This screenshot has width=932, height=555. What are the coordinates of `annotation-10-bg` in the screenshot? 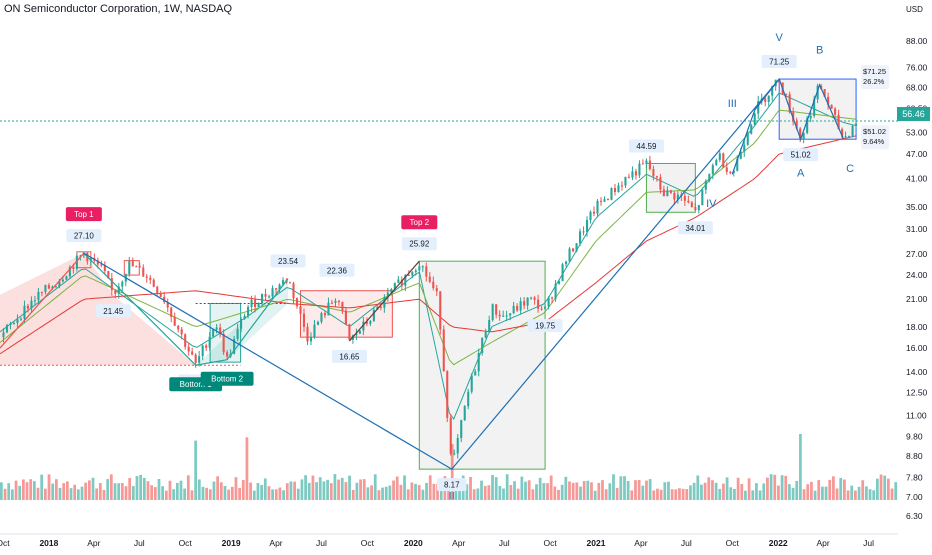 It's located at (419, 244).